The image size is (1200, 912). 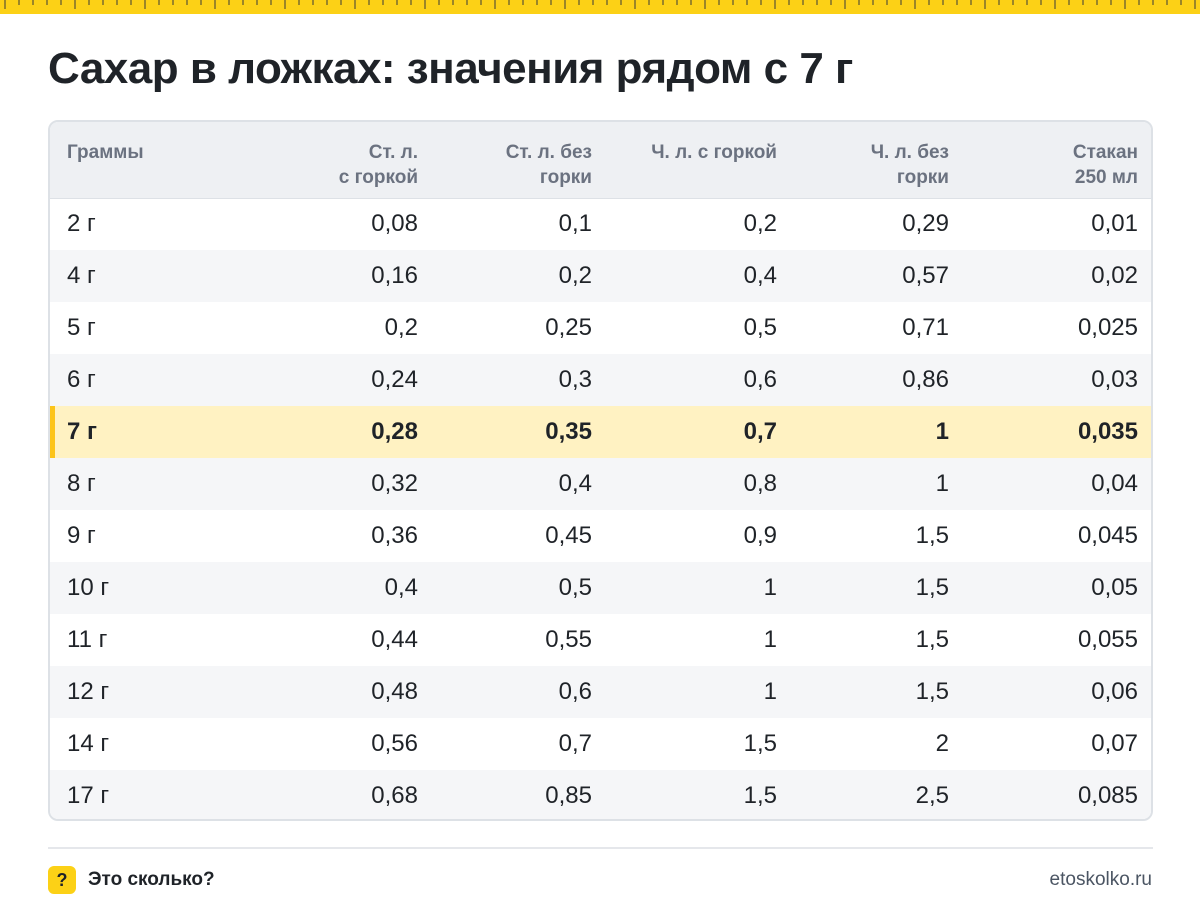 What do you see at coordinates (394, 795) in the screenshot?
I see `value-cell: 0,68` at bounding box center [394, 795].